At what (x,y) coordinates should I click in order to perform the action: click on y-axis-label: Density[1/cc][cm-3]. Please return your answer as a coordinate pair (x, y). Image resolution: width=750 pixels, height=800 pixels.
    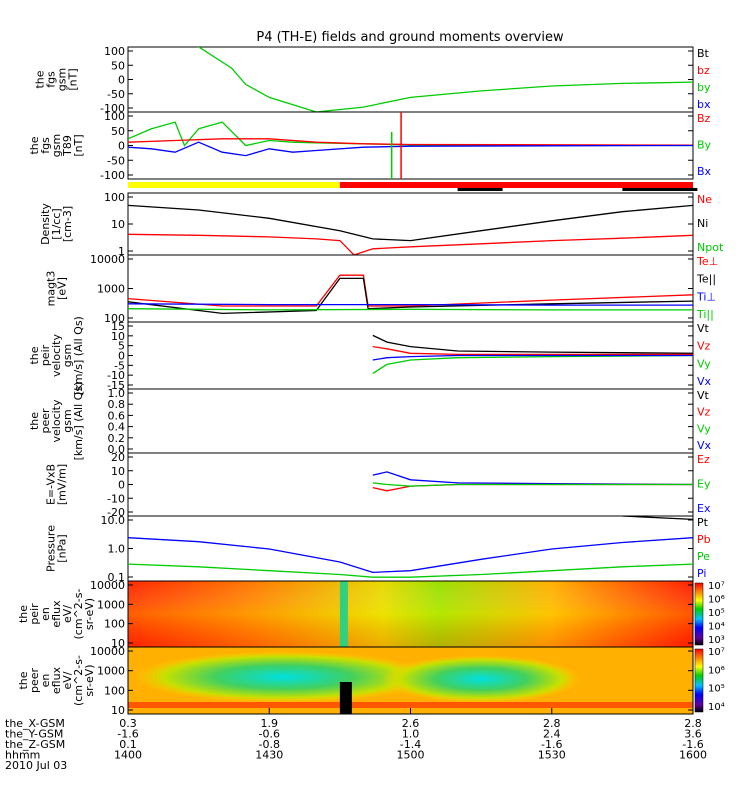
    Looking at the image, I should click on (56, 224).